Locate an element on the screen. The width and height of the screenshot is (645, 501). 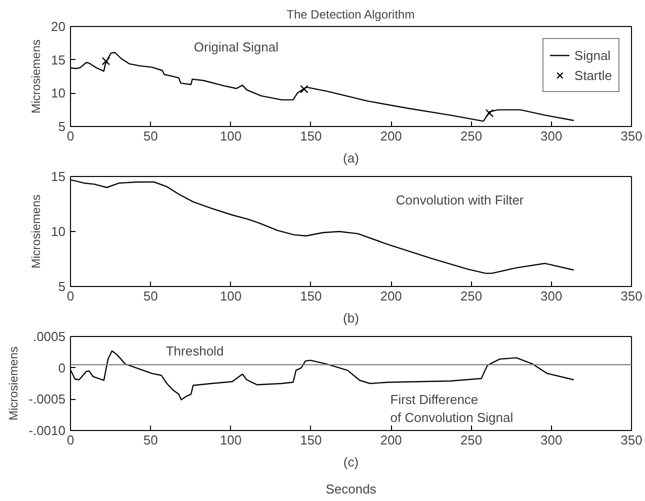
text: (b) is located at coordinates (351, 318).